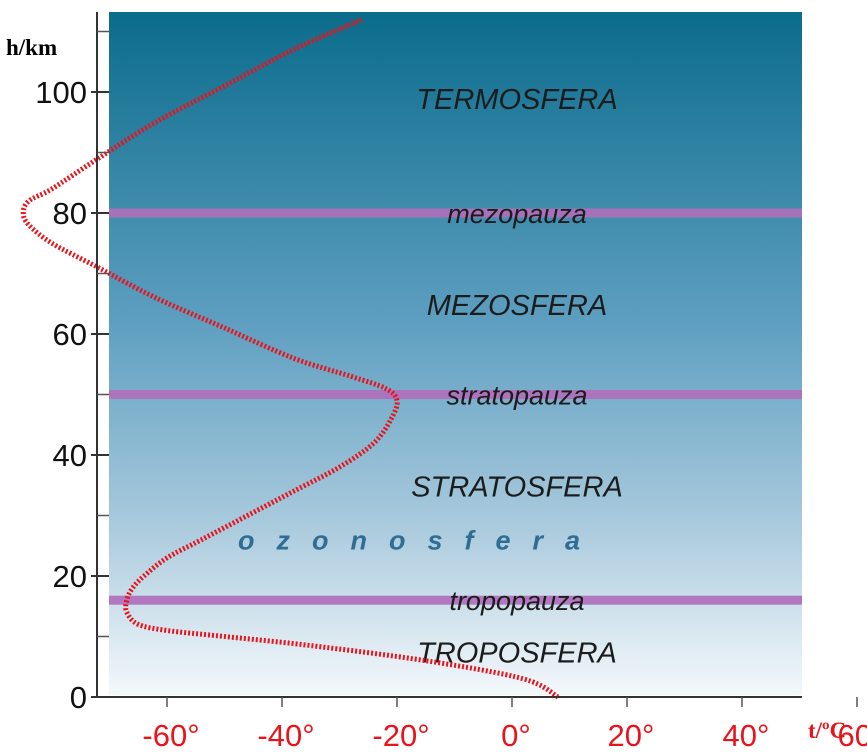  I want to click on ozonosphere-label: ozonosfera, so click(420, 541).